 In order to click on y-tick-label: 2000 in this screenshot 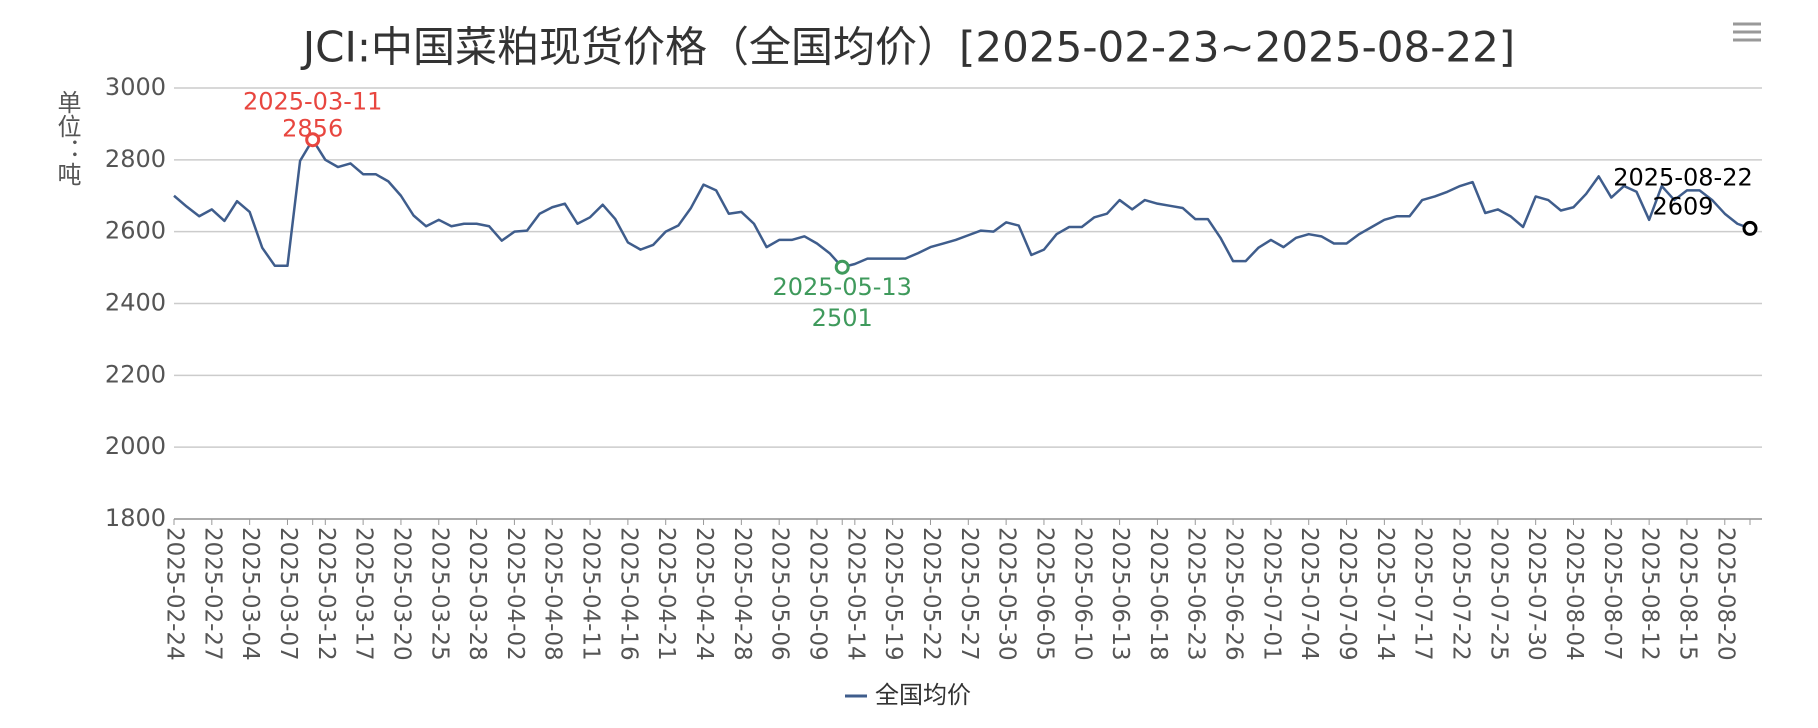, I will do `click(135, 446)`.